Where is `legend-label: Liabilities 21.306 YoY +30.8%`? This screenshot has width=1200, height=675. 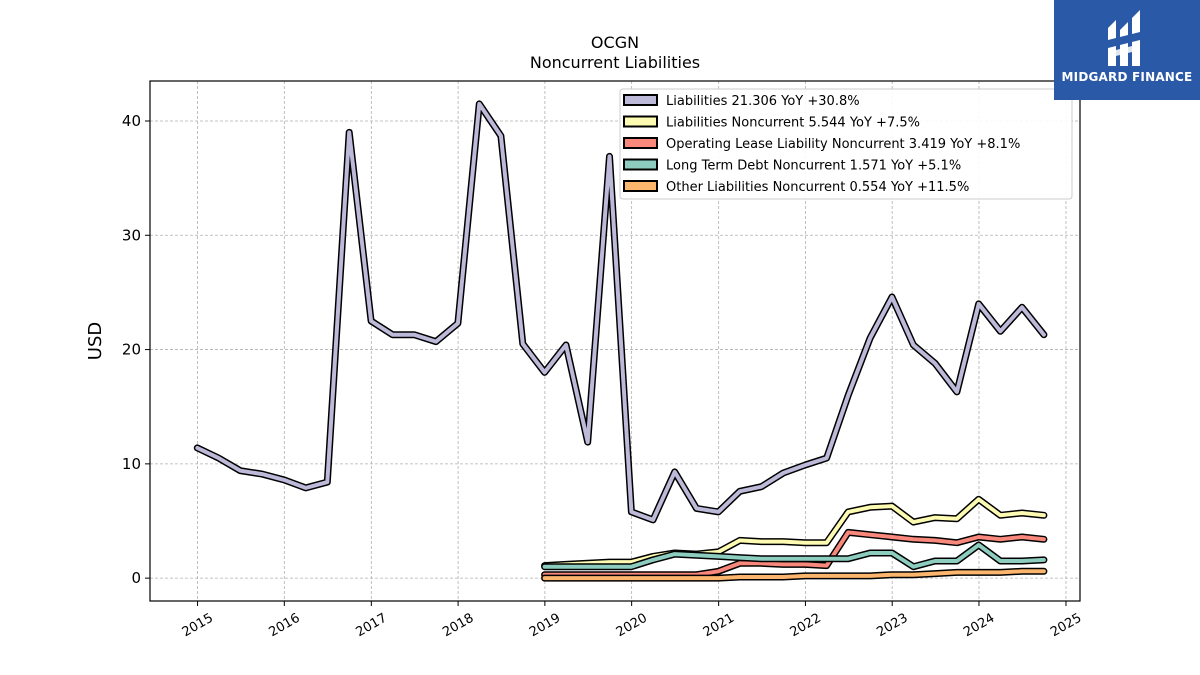
legend-label: Liabilities 21.306 YoY +30.8% is located at coordinates (763, 101).